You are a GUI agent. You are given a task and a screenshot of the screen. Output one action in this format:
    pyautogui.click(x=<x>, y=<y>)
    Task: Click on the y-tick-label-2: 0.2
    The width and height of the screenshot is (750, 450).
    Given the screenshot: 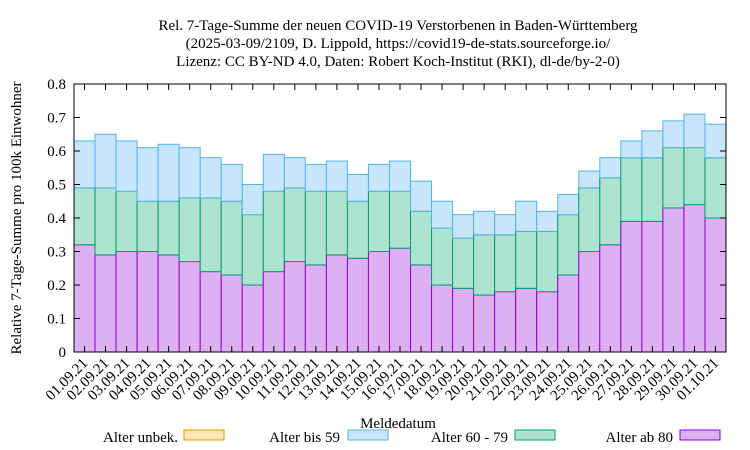 What is the action you would take?
    pyautogui.click(x=56, y=286)
    